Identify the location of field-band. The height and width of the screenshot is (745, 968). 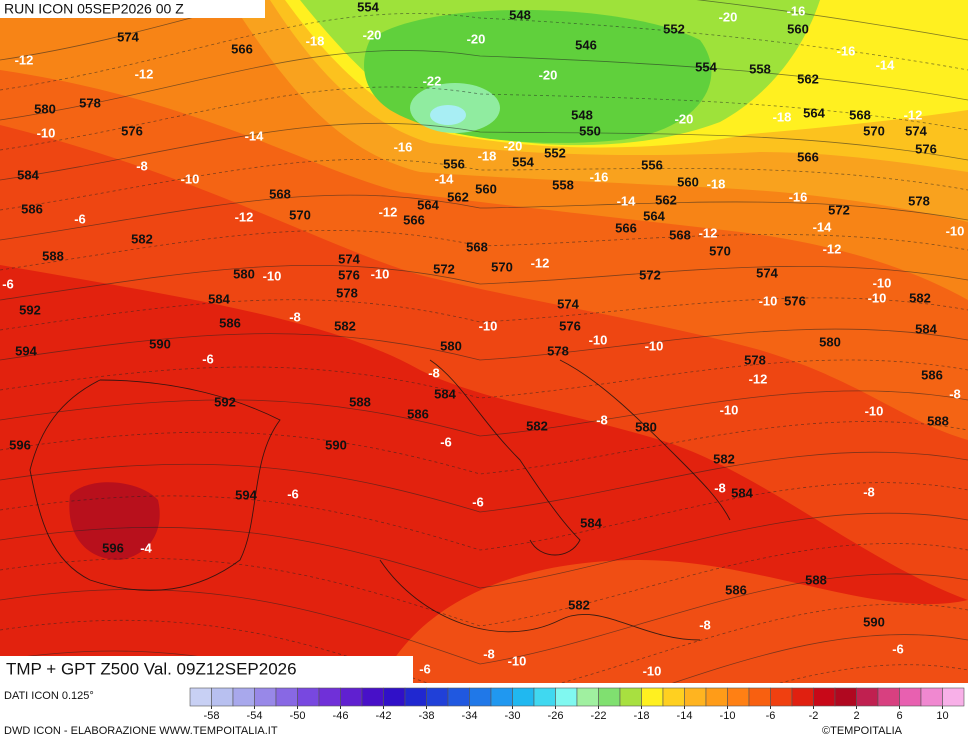
(674, 621).